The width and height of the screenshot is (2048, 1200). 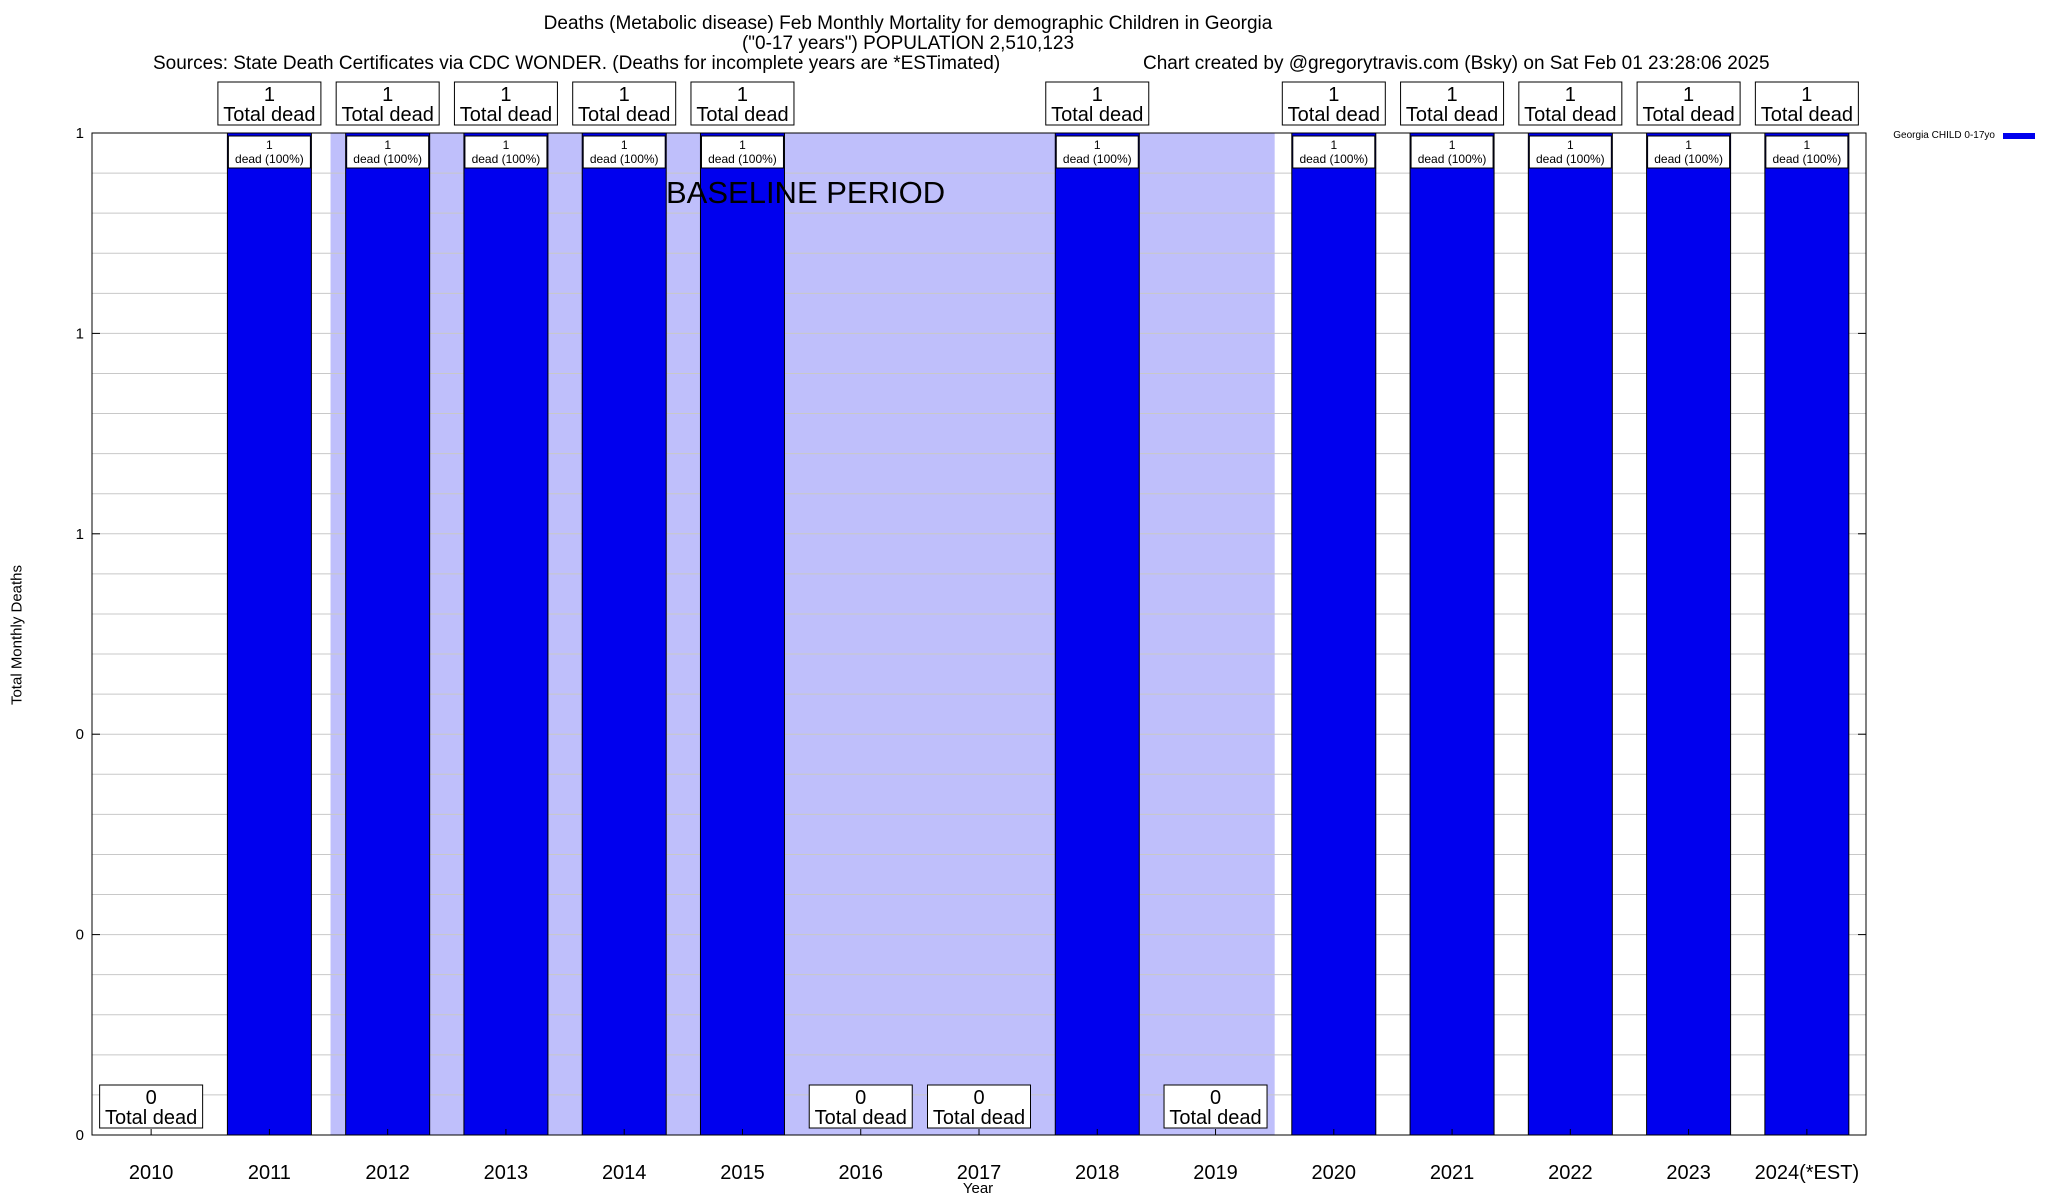 I want to click on chart-subtitle: ("0-17 years") POPULATION 2,510,123, so click(x=908, y=43).